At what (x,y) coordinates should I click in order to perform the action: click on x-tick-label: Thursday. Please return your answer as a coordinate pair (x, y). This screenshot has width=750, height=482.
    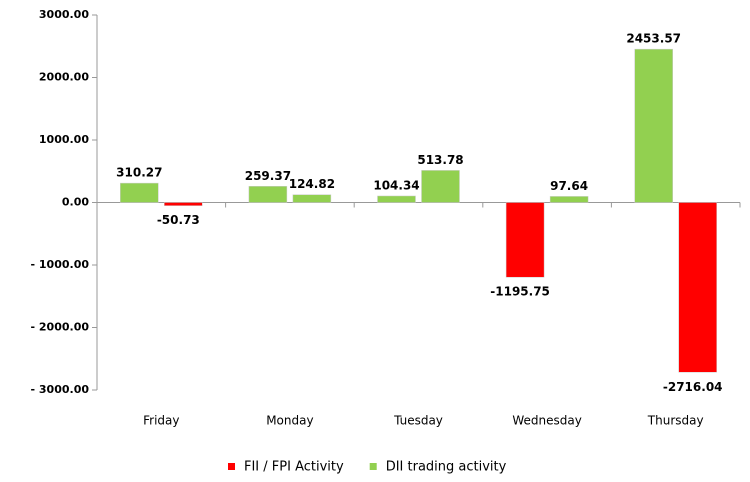
    Looking at the image, I should click on (675, 421).